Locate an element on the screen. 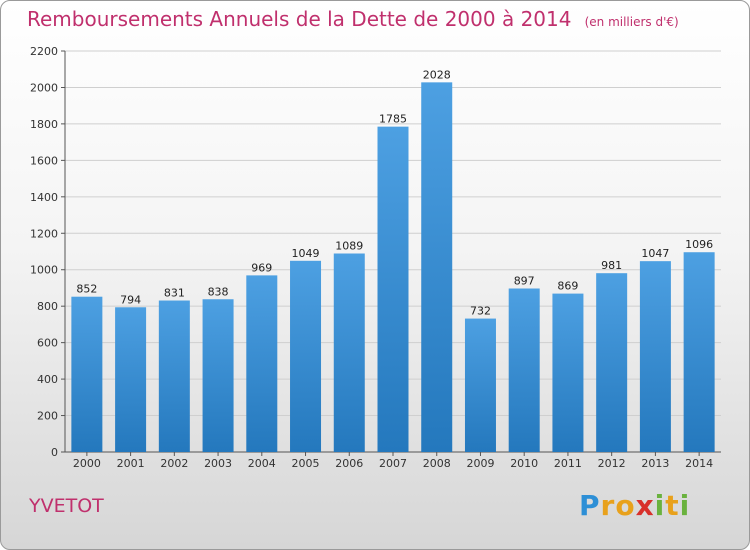 Image resolution: width=750 pixels, height=550 pixels. bar-value-label: 794 is located at coordinates (130, 299).